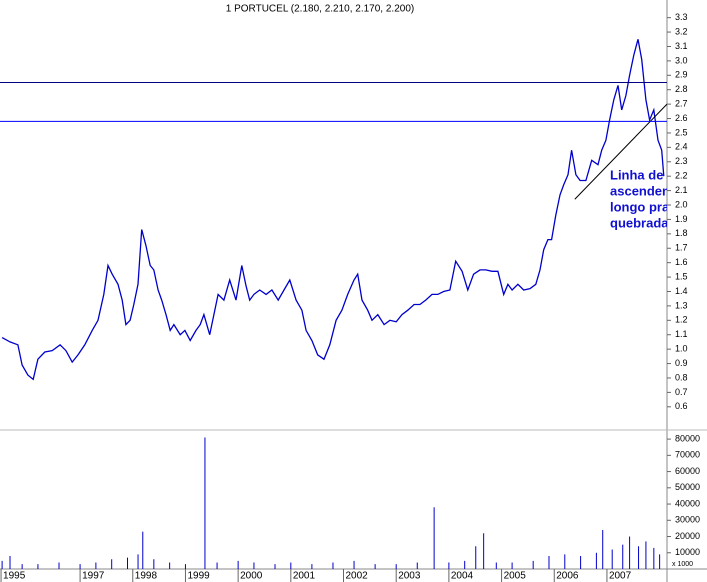 This screenshot has width=707, height=582. What do you see at coordinates (304, 576) in the screenshot?
I see `x-tick-label: 2001` at bounding box center [304, 576].